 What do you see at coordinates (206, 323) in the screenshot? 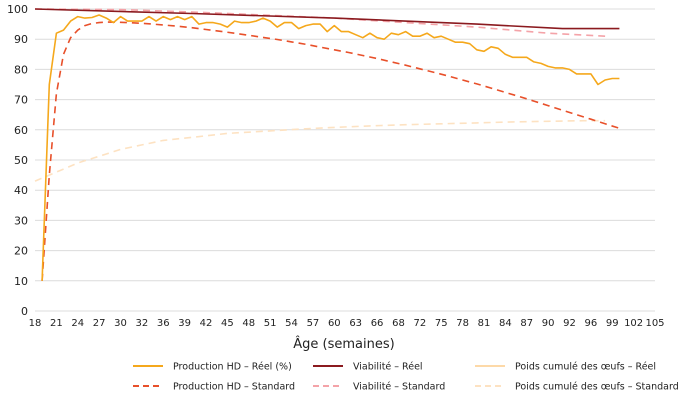
I see `x-tick-label: 42` at bounding box center [206, 323].